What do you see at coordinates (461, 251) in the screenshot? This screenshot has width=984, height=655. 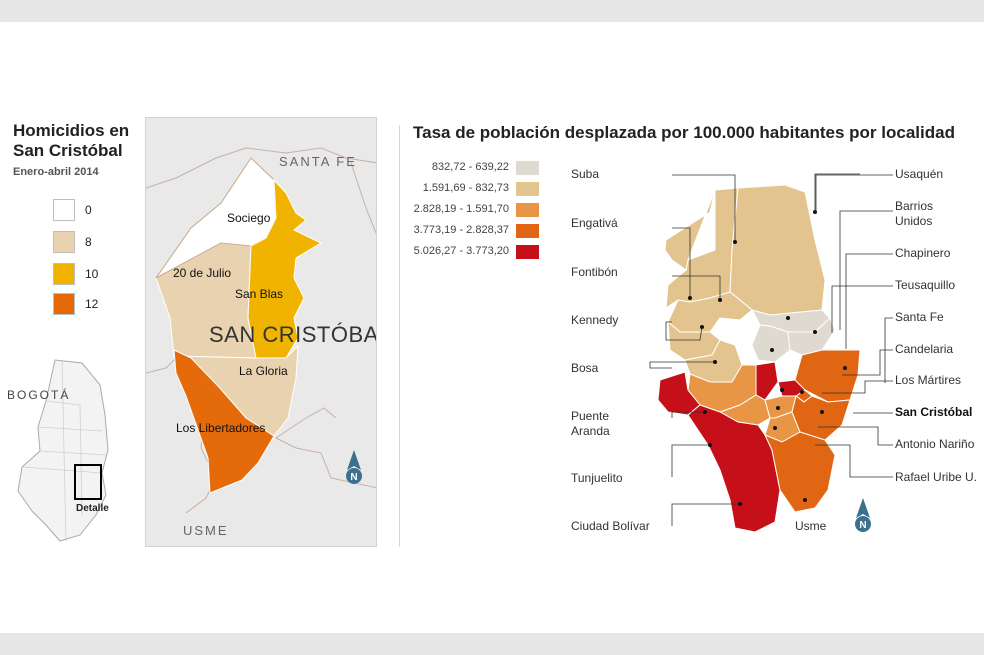 I see `rate-legend-label: 5.026,27 - 3.773,20` at bounding box center [461, 251].